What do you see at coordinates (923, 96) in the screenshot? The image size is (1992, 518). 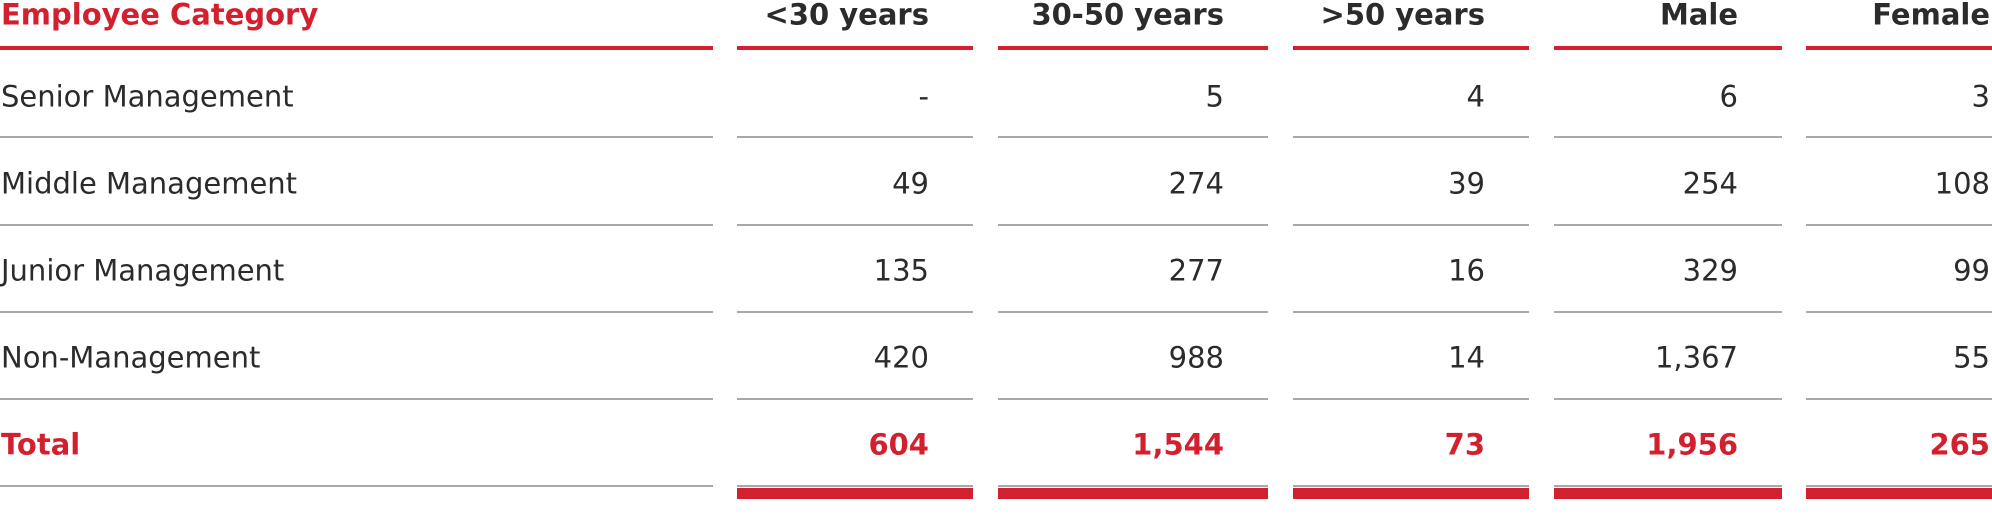 I see `table-cell: -` at bounding box center [923, 96].